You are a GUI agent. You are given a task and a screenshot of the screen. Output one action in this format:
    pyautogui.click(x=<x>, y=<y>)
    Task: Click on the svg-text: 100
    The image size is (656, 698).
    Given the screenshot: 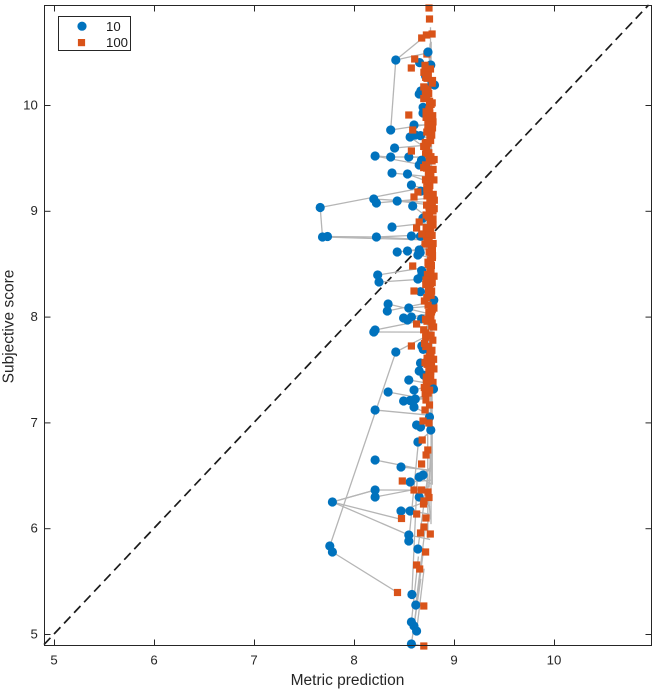 What is the action you would take?
    pyautogui.click(x=117, y=42)
    